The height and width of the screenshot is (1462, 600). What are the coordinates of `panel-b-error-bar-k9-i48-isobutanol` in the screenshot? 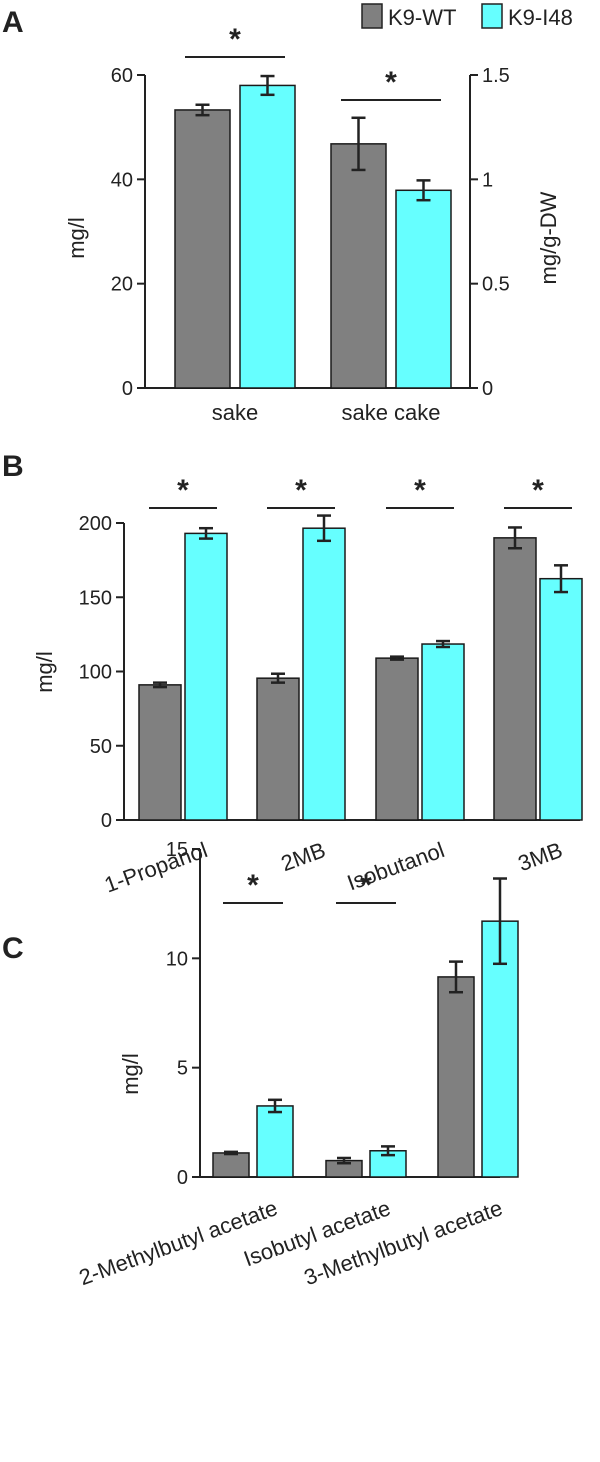 It's located at (443, 644).